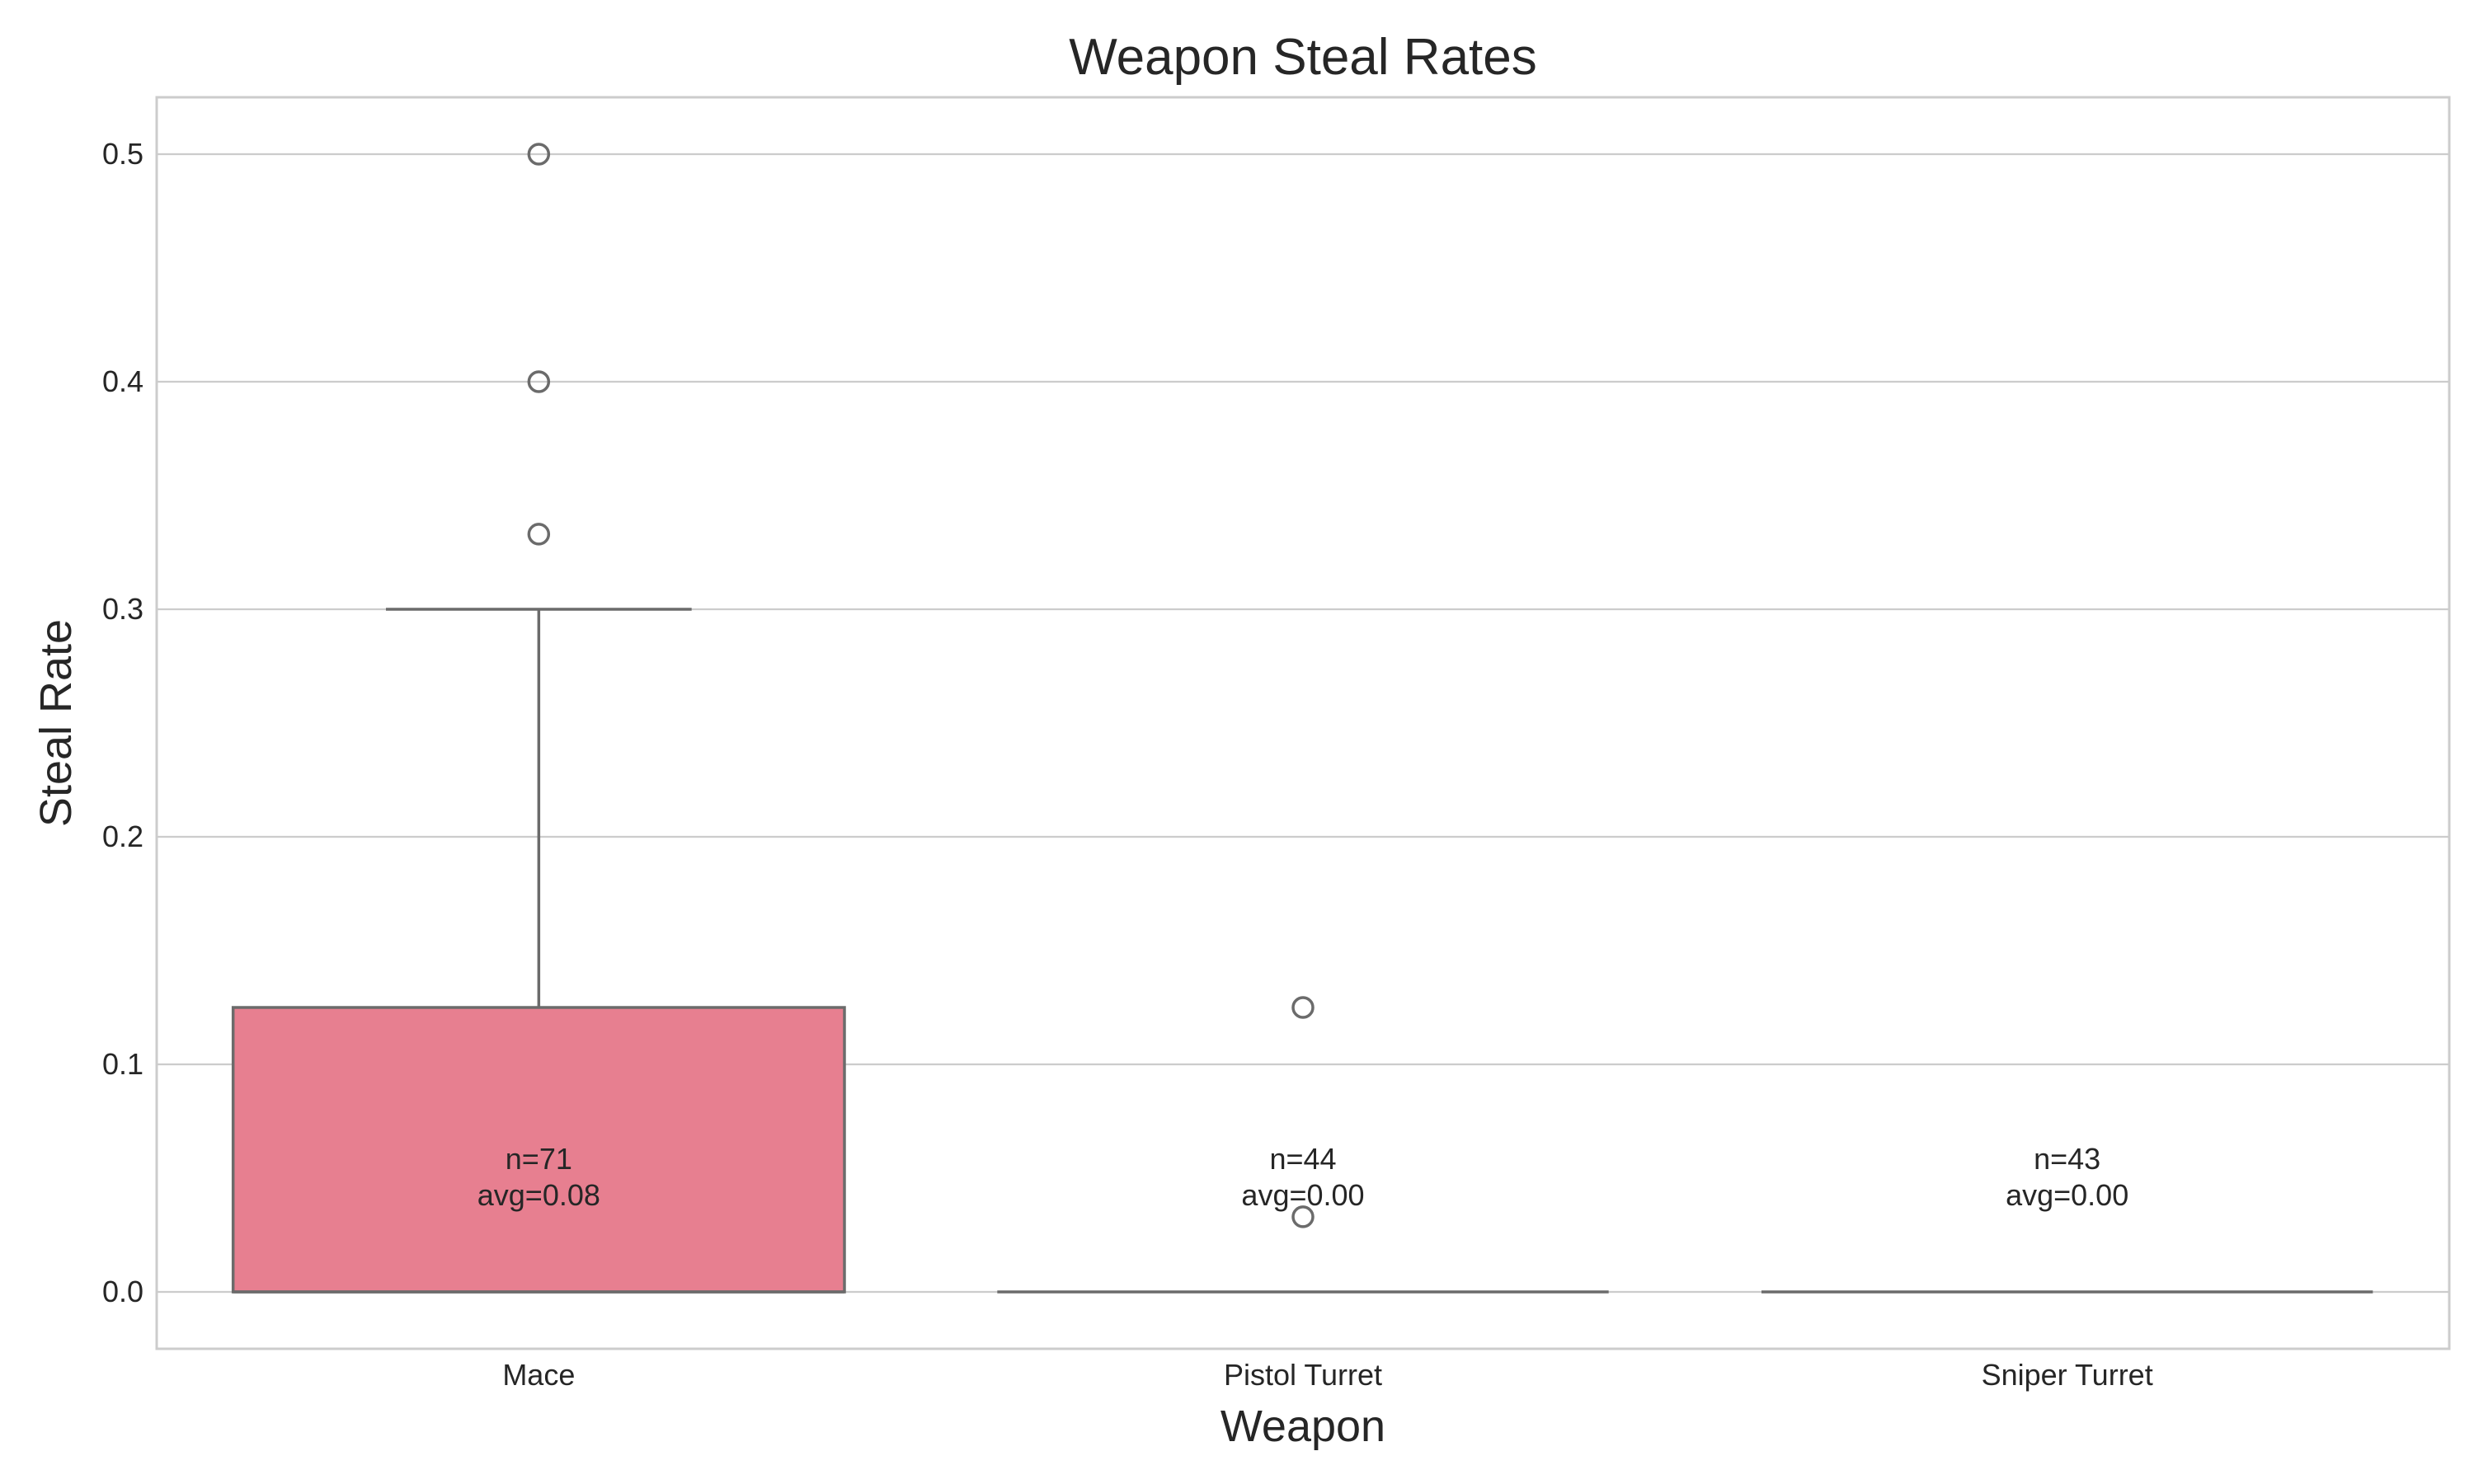 The image size is (2474, 1484). What do you see at coordinates (1303, 1375) in the screenshot?
I see `x-tick-label: Pistol Turret` at bounding box center [1303, 1375].